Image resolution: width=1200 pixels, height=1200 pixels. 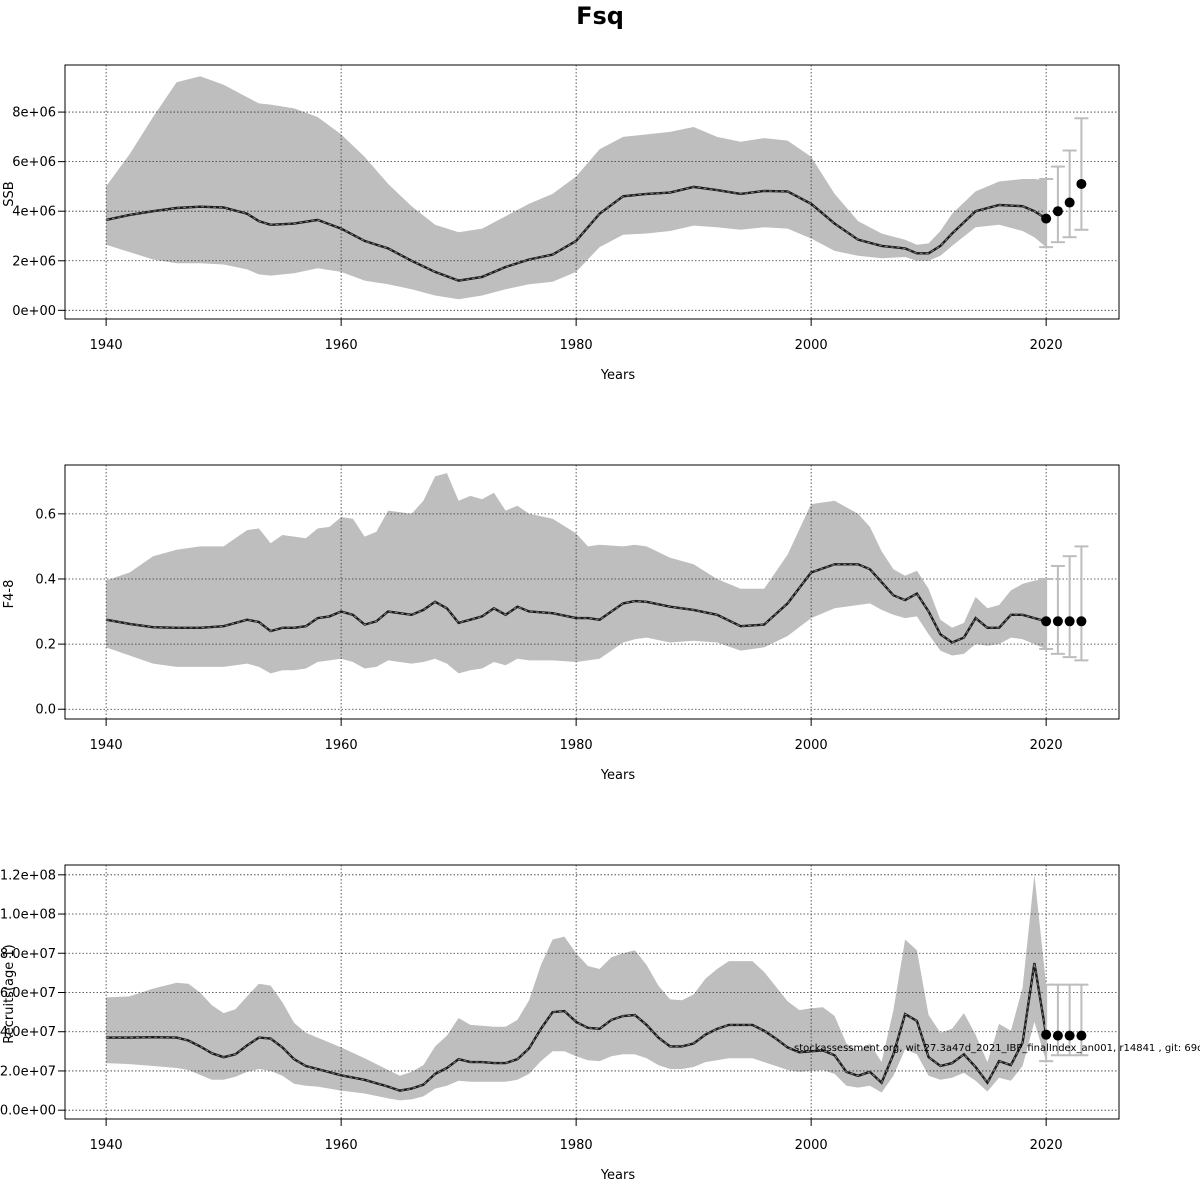 I want to click on y-tick-label: 6.0e+07, so click(x=28, y=993).